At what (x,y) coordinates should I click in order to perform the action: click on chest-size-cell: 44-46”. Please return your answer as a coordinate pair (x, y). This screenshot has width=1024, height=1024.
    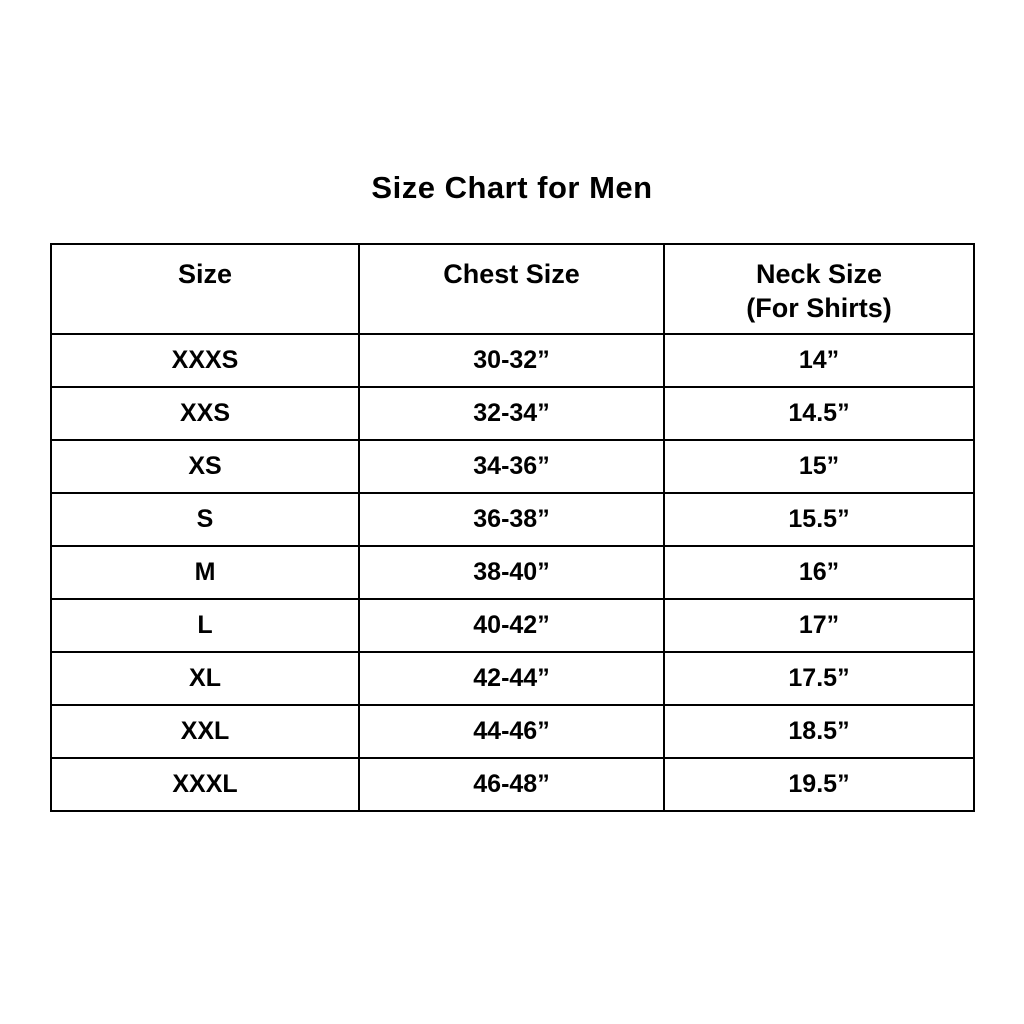
    Looking at the image, I should click on (511, 731).